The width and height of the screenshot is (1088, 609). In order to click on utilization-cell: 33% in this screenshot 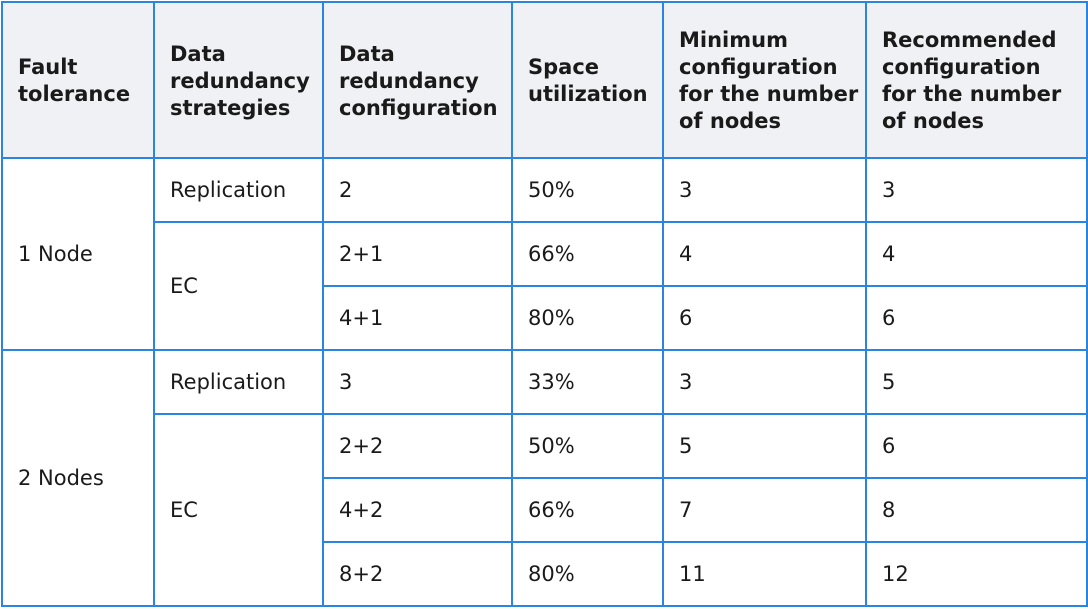, I will do `click(587, 382)`.